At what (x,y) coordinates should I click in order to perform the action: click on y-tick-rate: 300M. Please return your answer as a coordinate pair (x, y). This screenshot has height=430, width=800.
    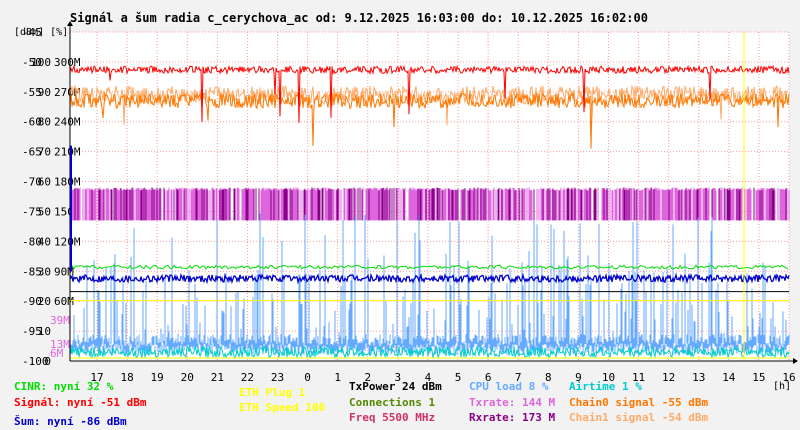
    Looking at the image, I should click on (67, 62).